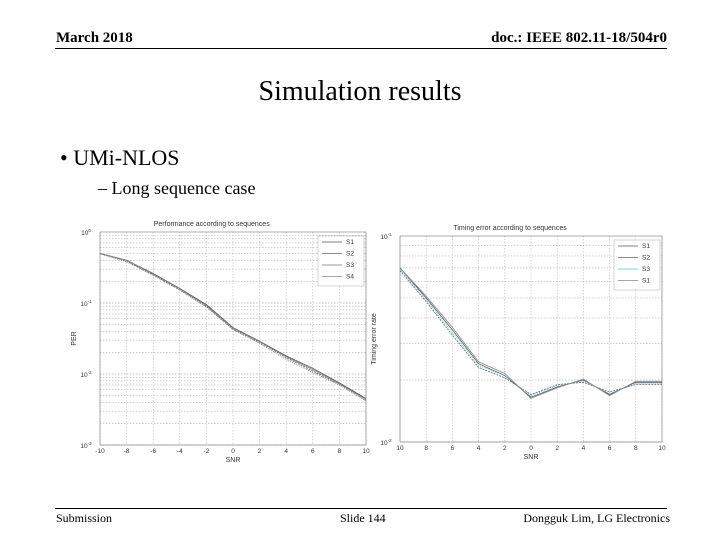 Image resolution: width=720 pixels, height=540 pixels. What do you see at coordinates (180, 451) in the screenshot?
I see `x-tick-label: -4` at bounding box center [180, 451].